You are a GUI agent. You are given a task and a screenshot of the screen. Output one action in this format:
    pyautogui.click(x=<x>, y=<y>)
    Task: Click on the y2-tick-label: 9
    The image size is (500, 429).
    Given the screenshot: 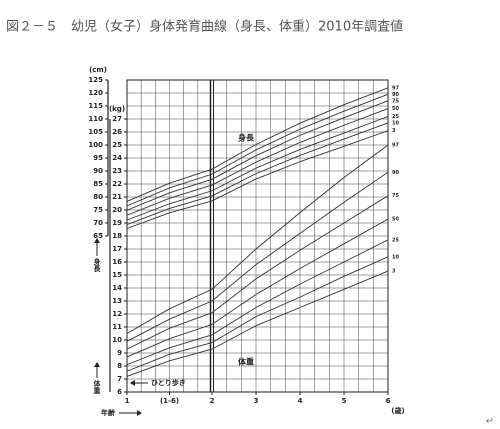 What is the action you would take?
    pyautogui.click(x=119, y=353)
    